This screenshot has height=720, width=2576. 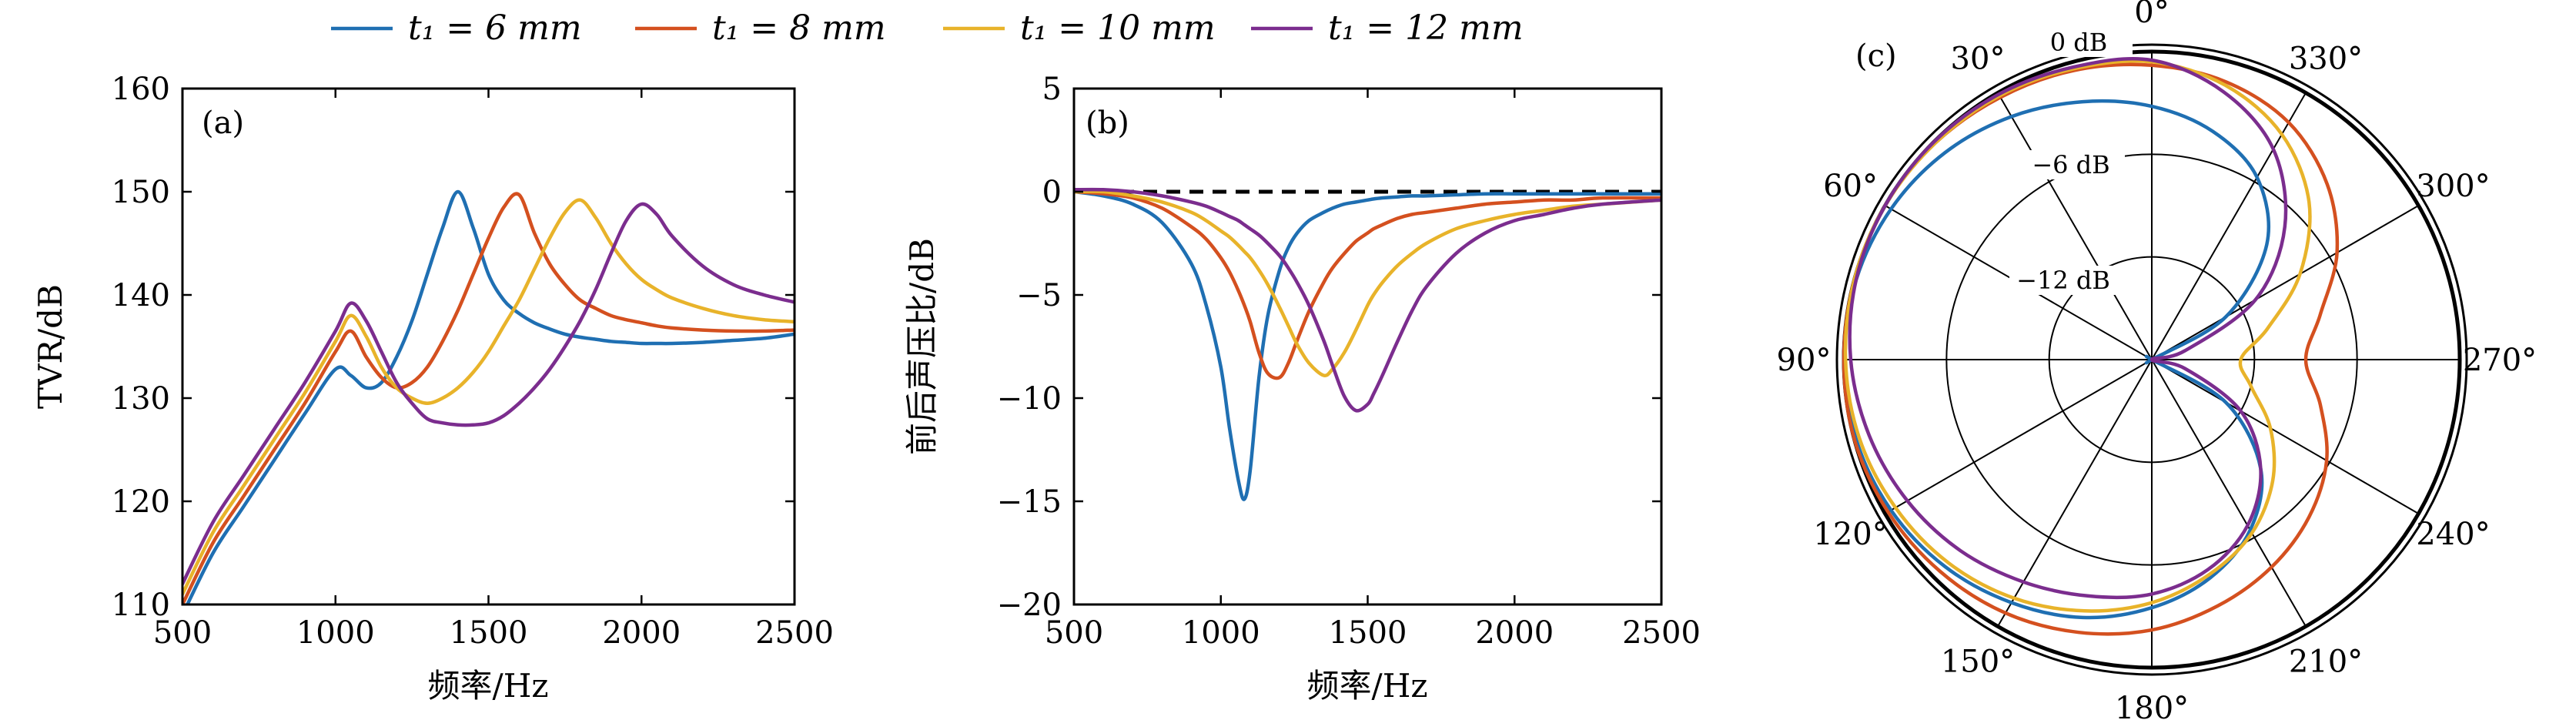 I want to click on panel-c-r-tick-label-1: −6 dB, so click(x=2071, y=164).